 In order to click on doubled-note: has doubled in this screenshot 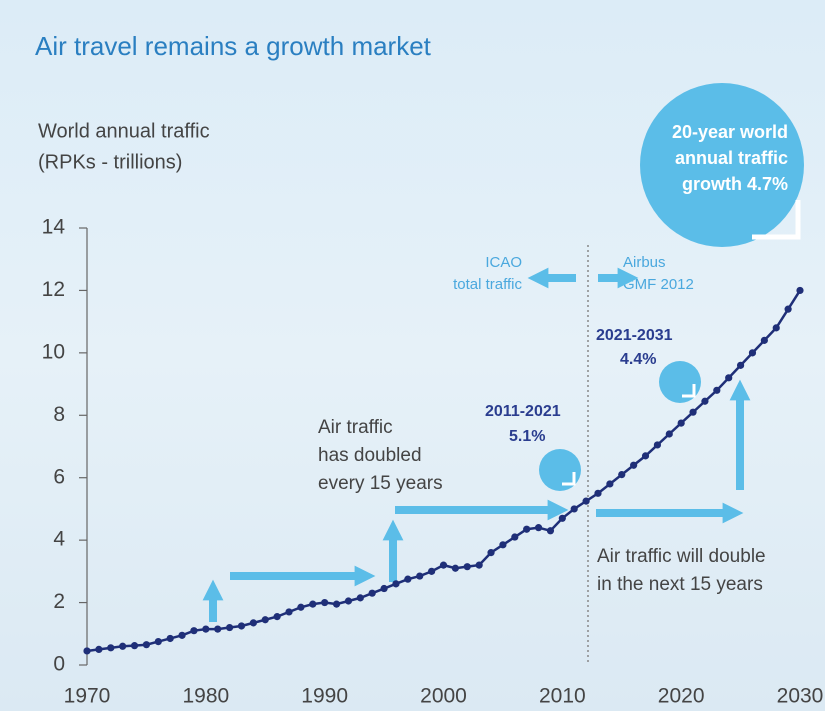, I will do `click(370, 455)`.